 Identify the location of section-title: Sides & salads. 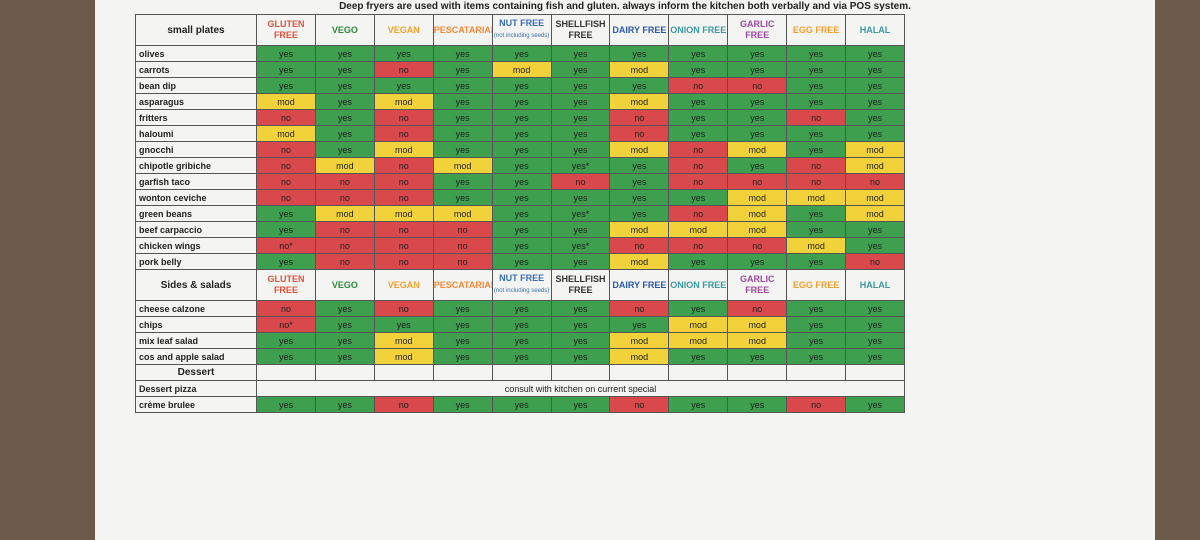
(196, 285).